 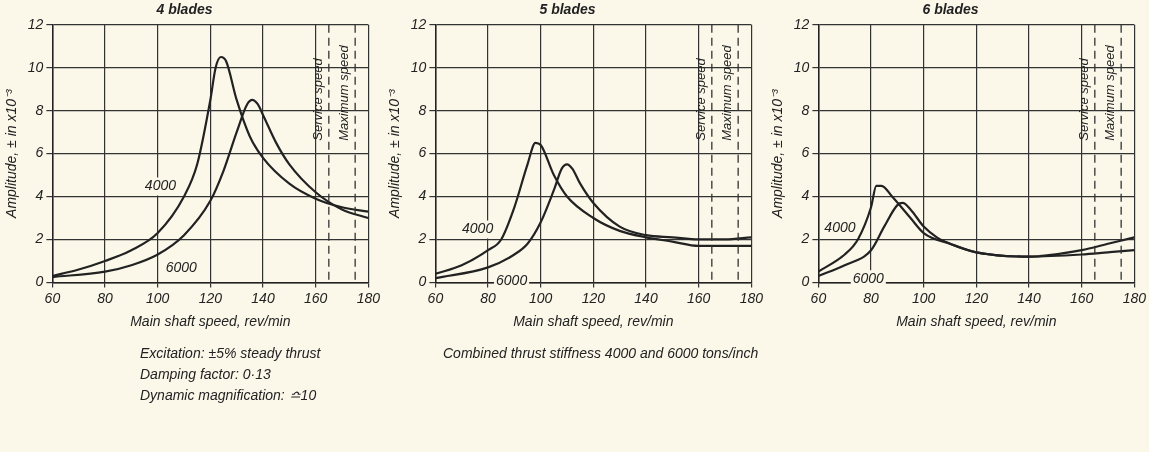 I want to click on text: Dynamic magnification: ≏10, so click(x=229, y=395).